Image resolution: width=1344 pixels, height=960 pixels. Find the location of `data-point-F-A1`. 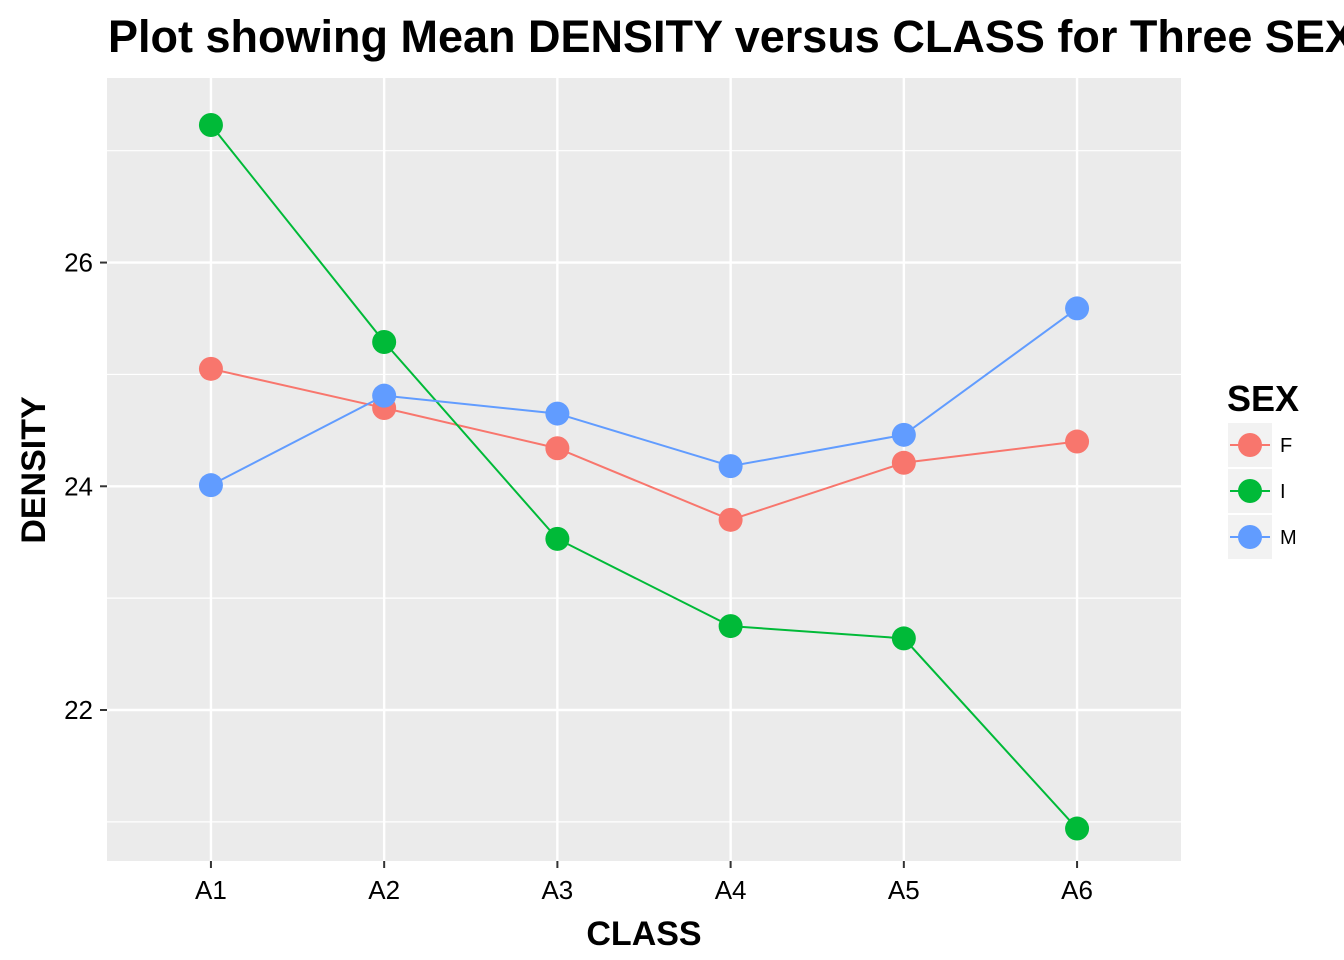

data-point-F-A1 is located at coordinates (210, 368).